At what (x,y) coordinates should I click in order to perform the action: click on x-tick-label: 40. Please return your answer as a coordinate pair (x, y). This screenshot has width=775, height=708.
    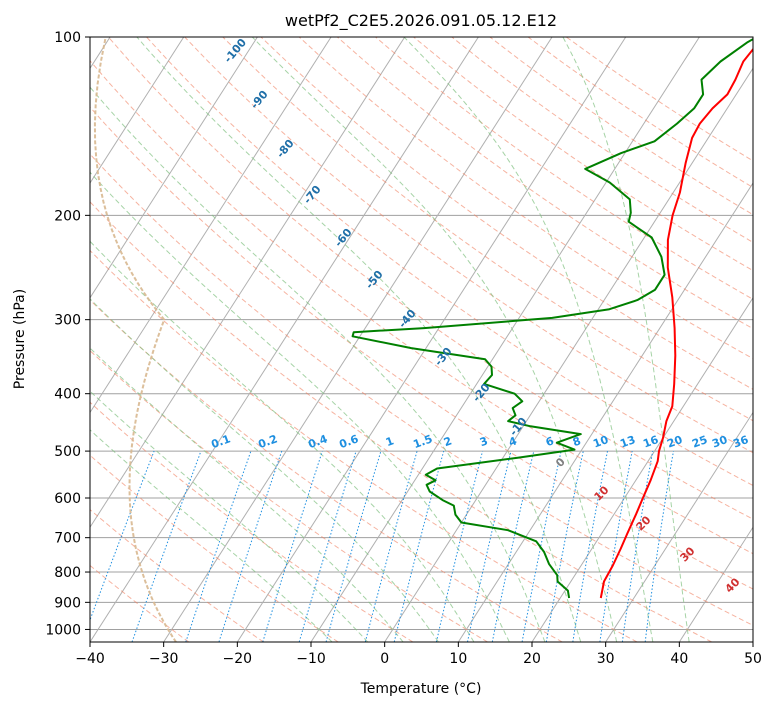
    Looking at the image, I should click on (679, 659).